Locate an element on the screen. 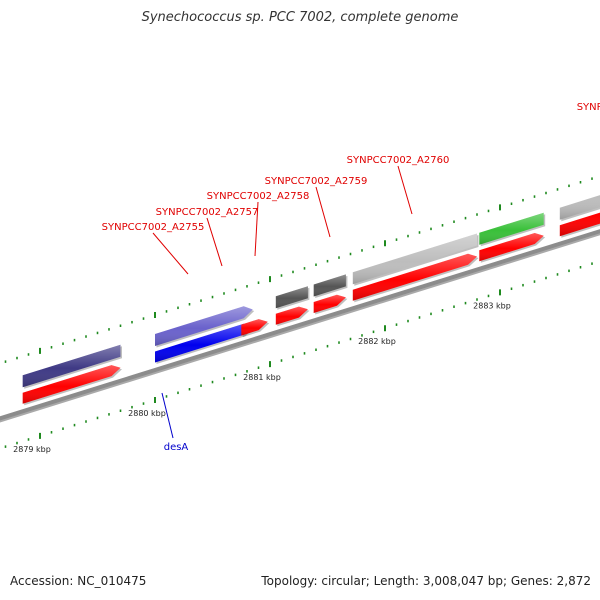 The image size is (600, 600). gene-label: SYNPCC7002_A2758 is located at coordinates (258, 196).